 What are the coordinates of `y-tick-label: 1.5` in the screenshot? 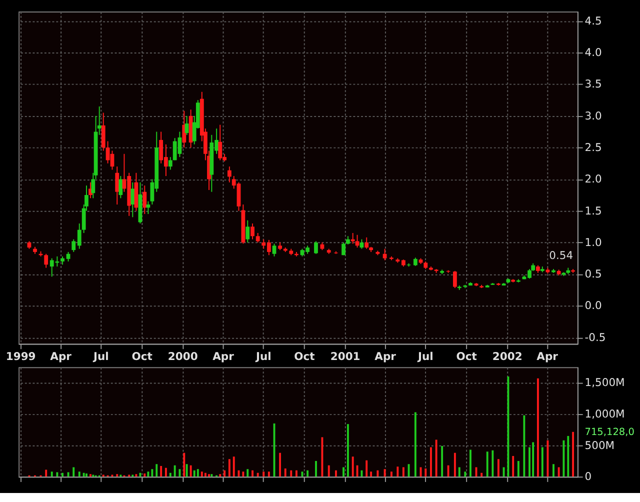 It's located at (593, 211).